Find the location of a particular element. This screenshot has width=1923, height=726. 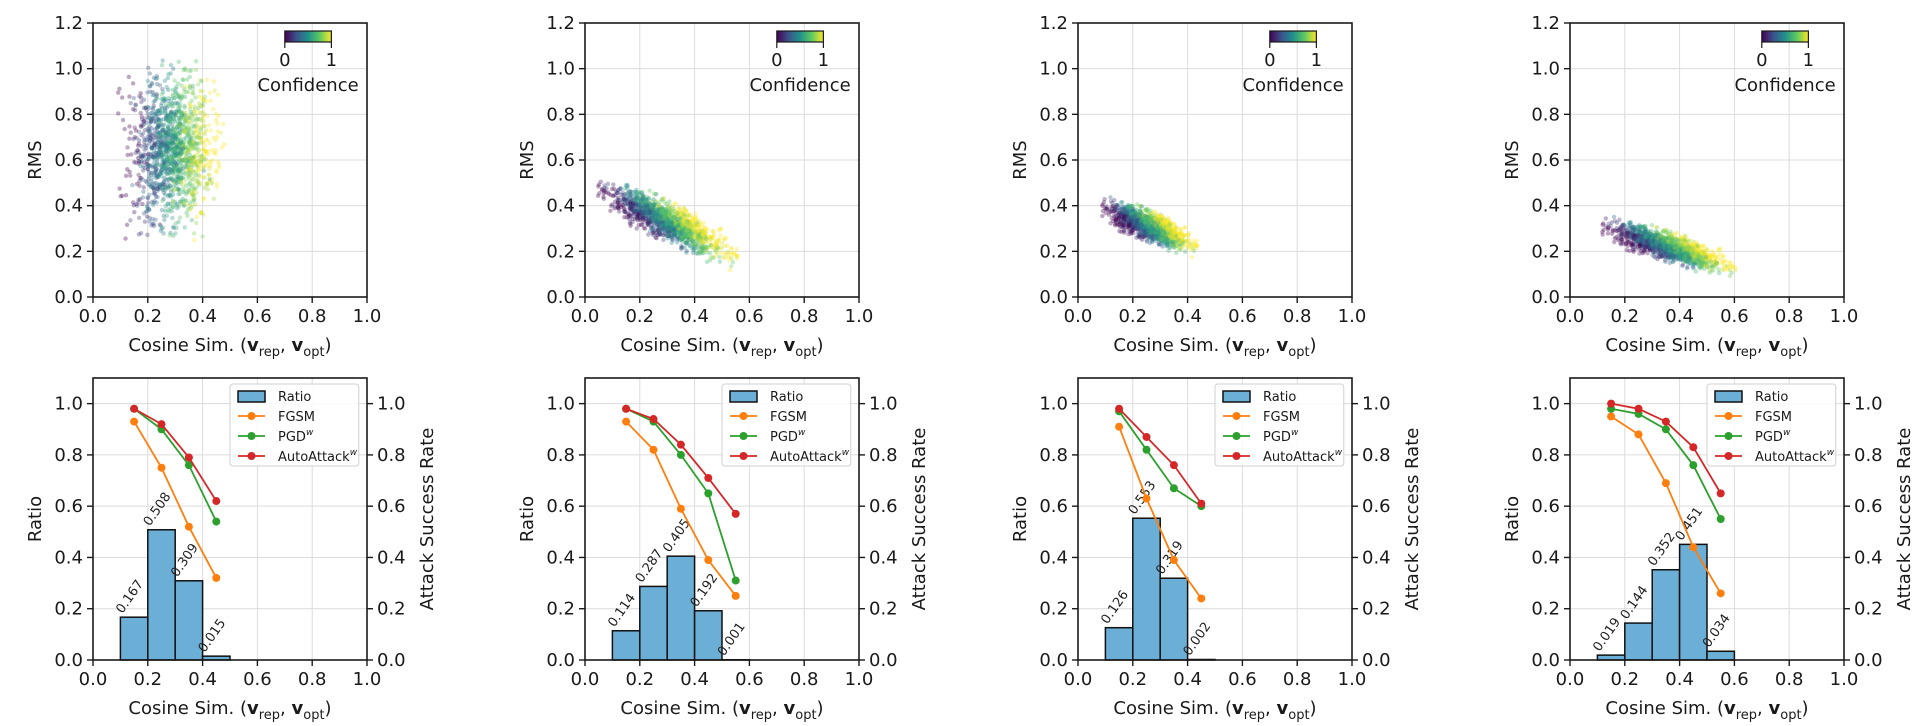

x-tick-label: 0.2 is located at coordinates (639, 679).